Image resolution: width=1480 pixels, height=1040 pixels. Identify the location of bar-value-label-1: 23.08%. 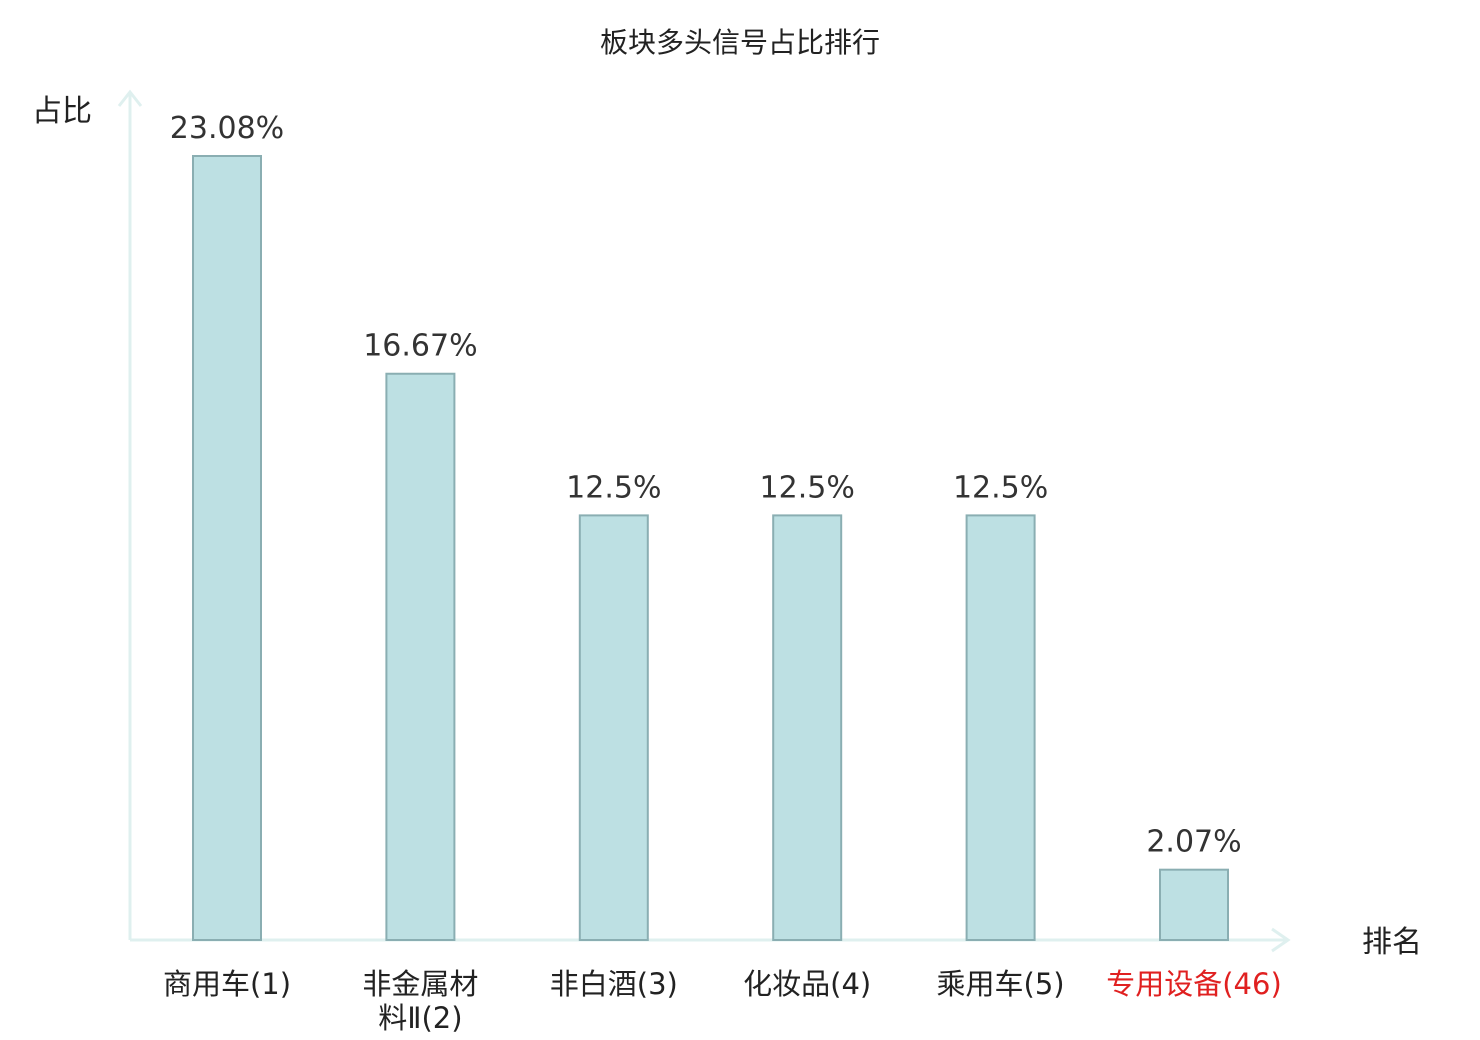
(227, 128).